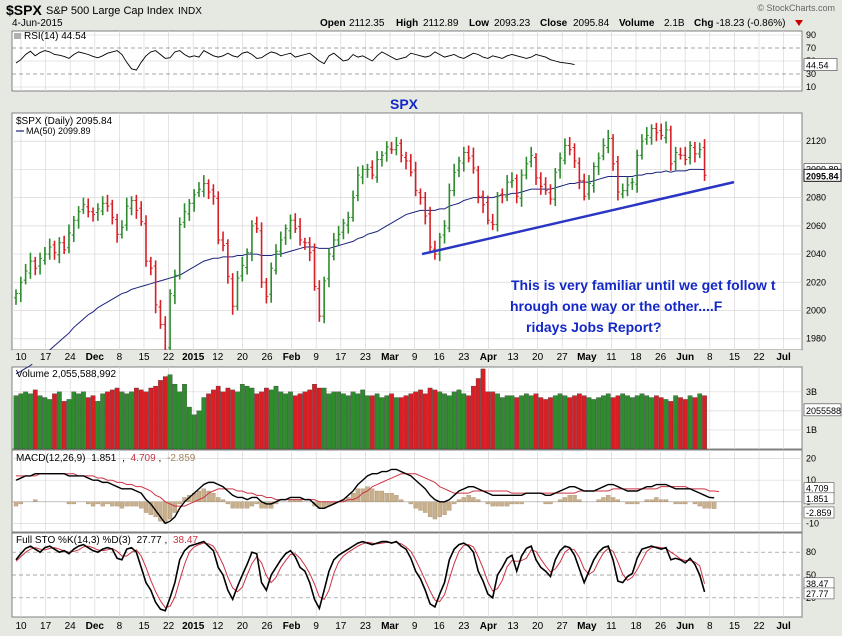 Image resolution: width=842 pixels, height=641 pixels. Describe the element at coordinates (73, 540) in the screenshot. I see `sto-legend-name: Full STO %K(14,3) %D(3)` at that location.